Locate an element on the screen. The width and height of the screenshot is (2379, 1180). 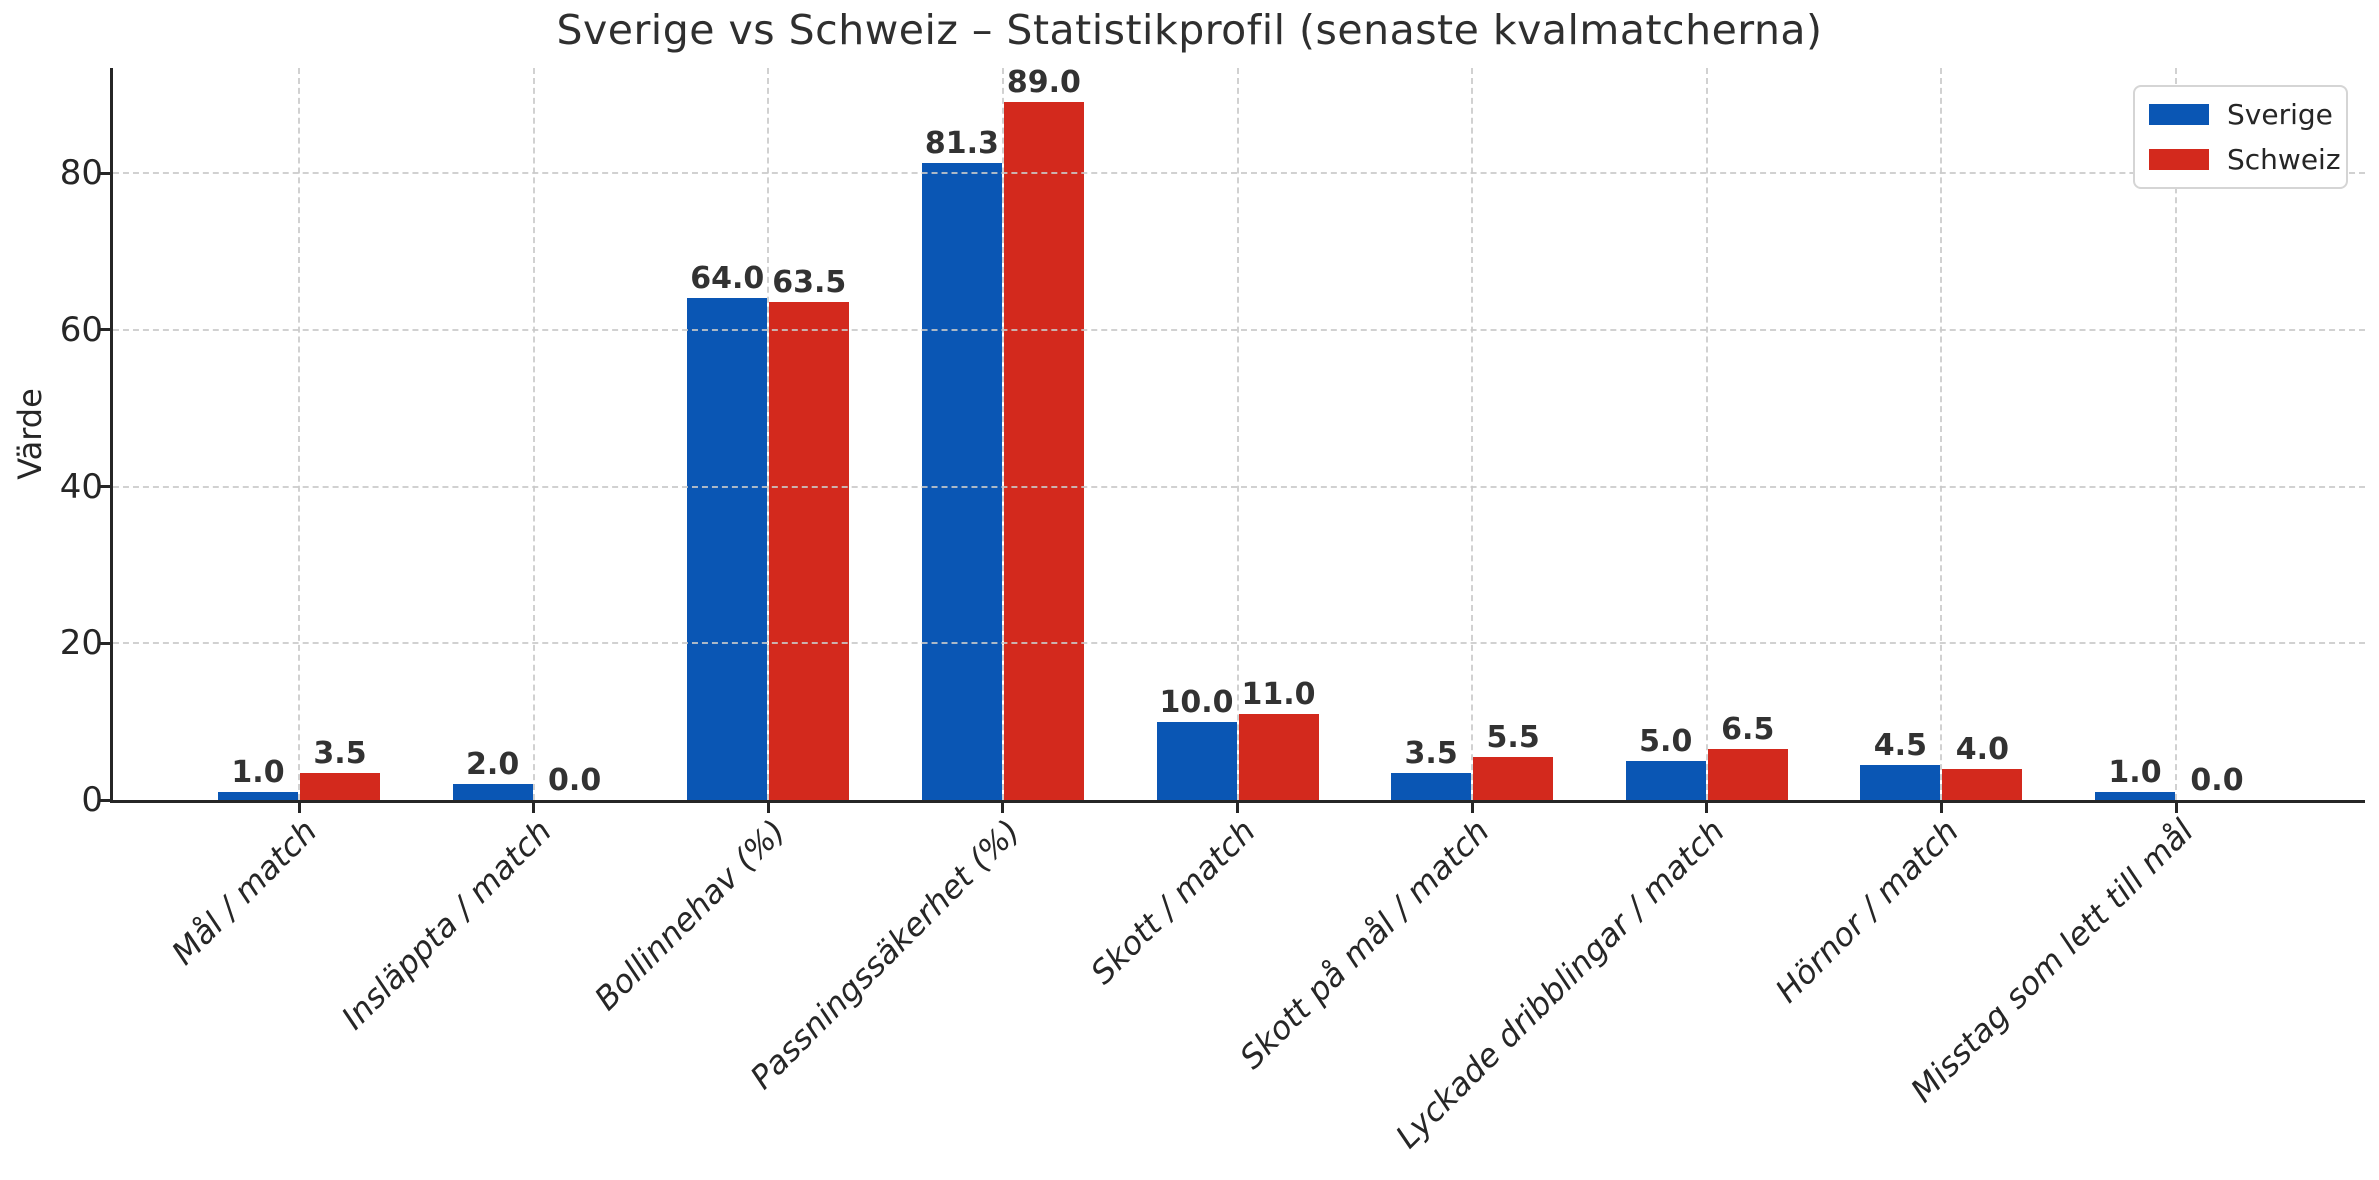
y-tick-label: 60 is located at coordinates (81, 329).